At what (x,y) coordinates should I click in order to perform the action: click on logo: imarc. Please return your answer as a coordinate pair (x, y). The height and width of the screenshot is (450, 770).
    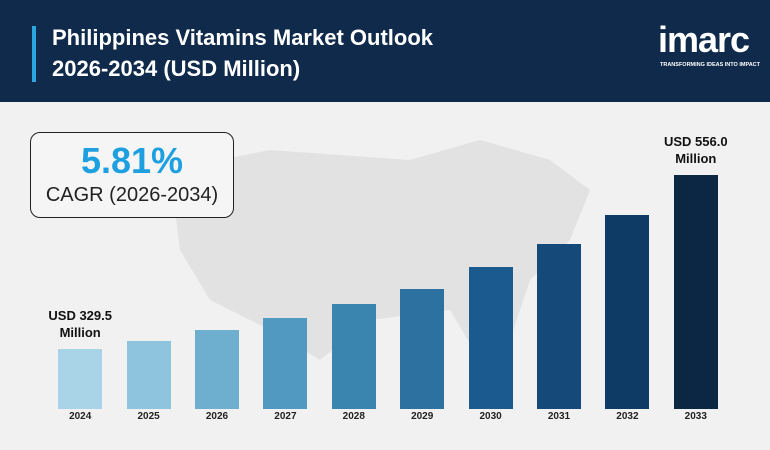
    Looking at the image, I should click on (704, 39).